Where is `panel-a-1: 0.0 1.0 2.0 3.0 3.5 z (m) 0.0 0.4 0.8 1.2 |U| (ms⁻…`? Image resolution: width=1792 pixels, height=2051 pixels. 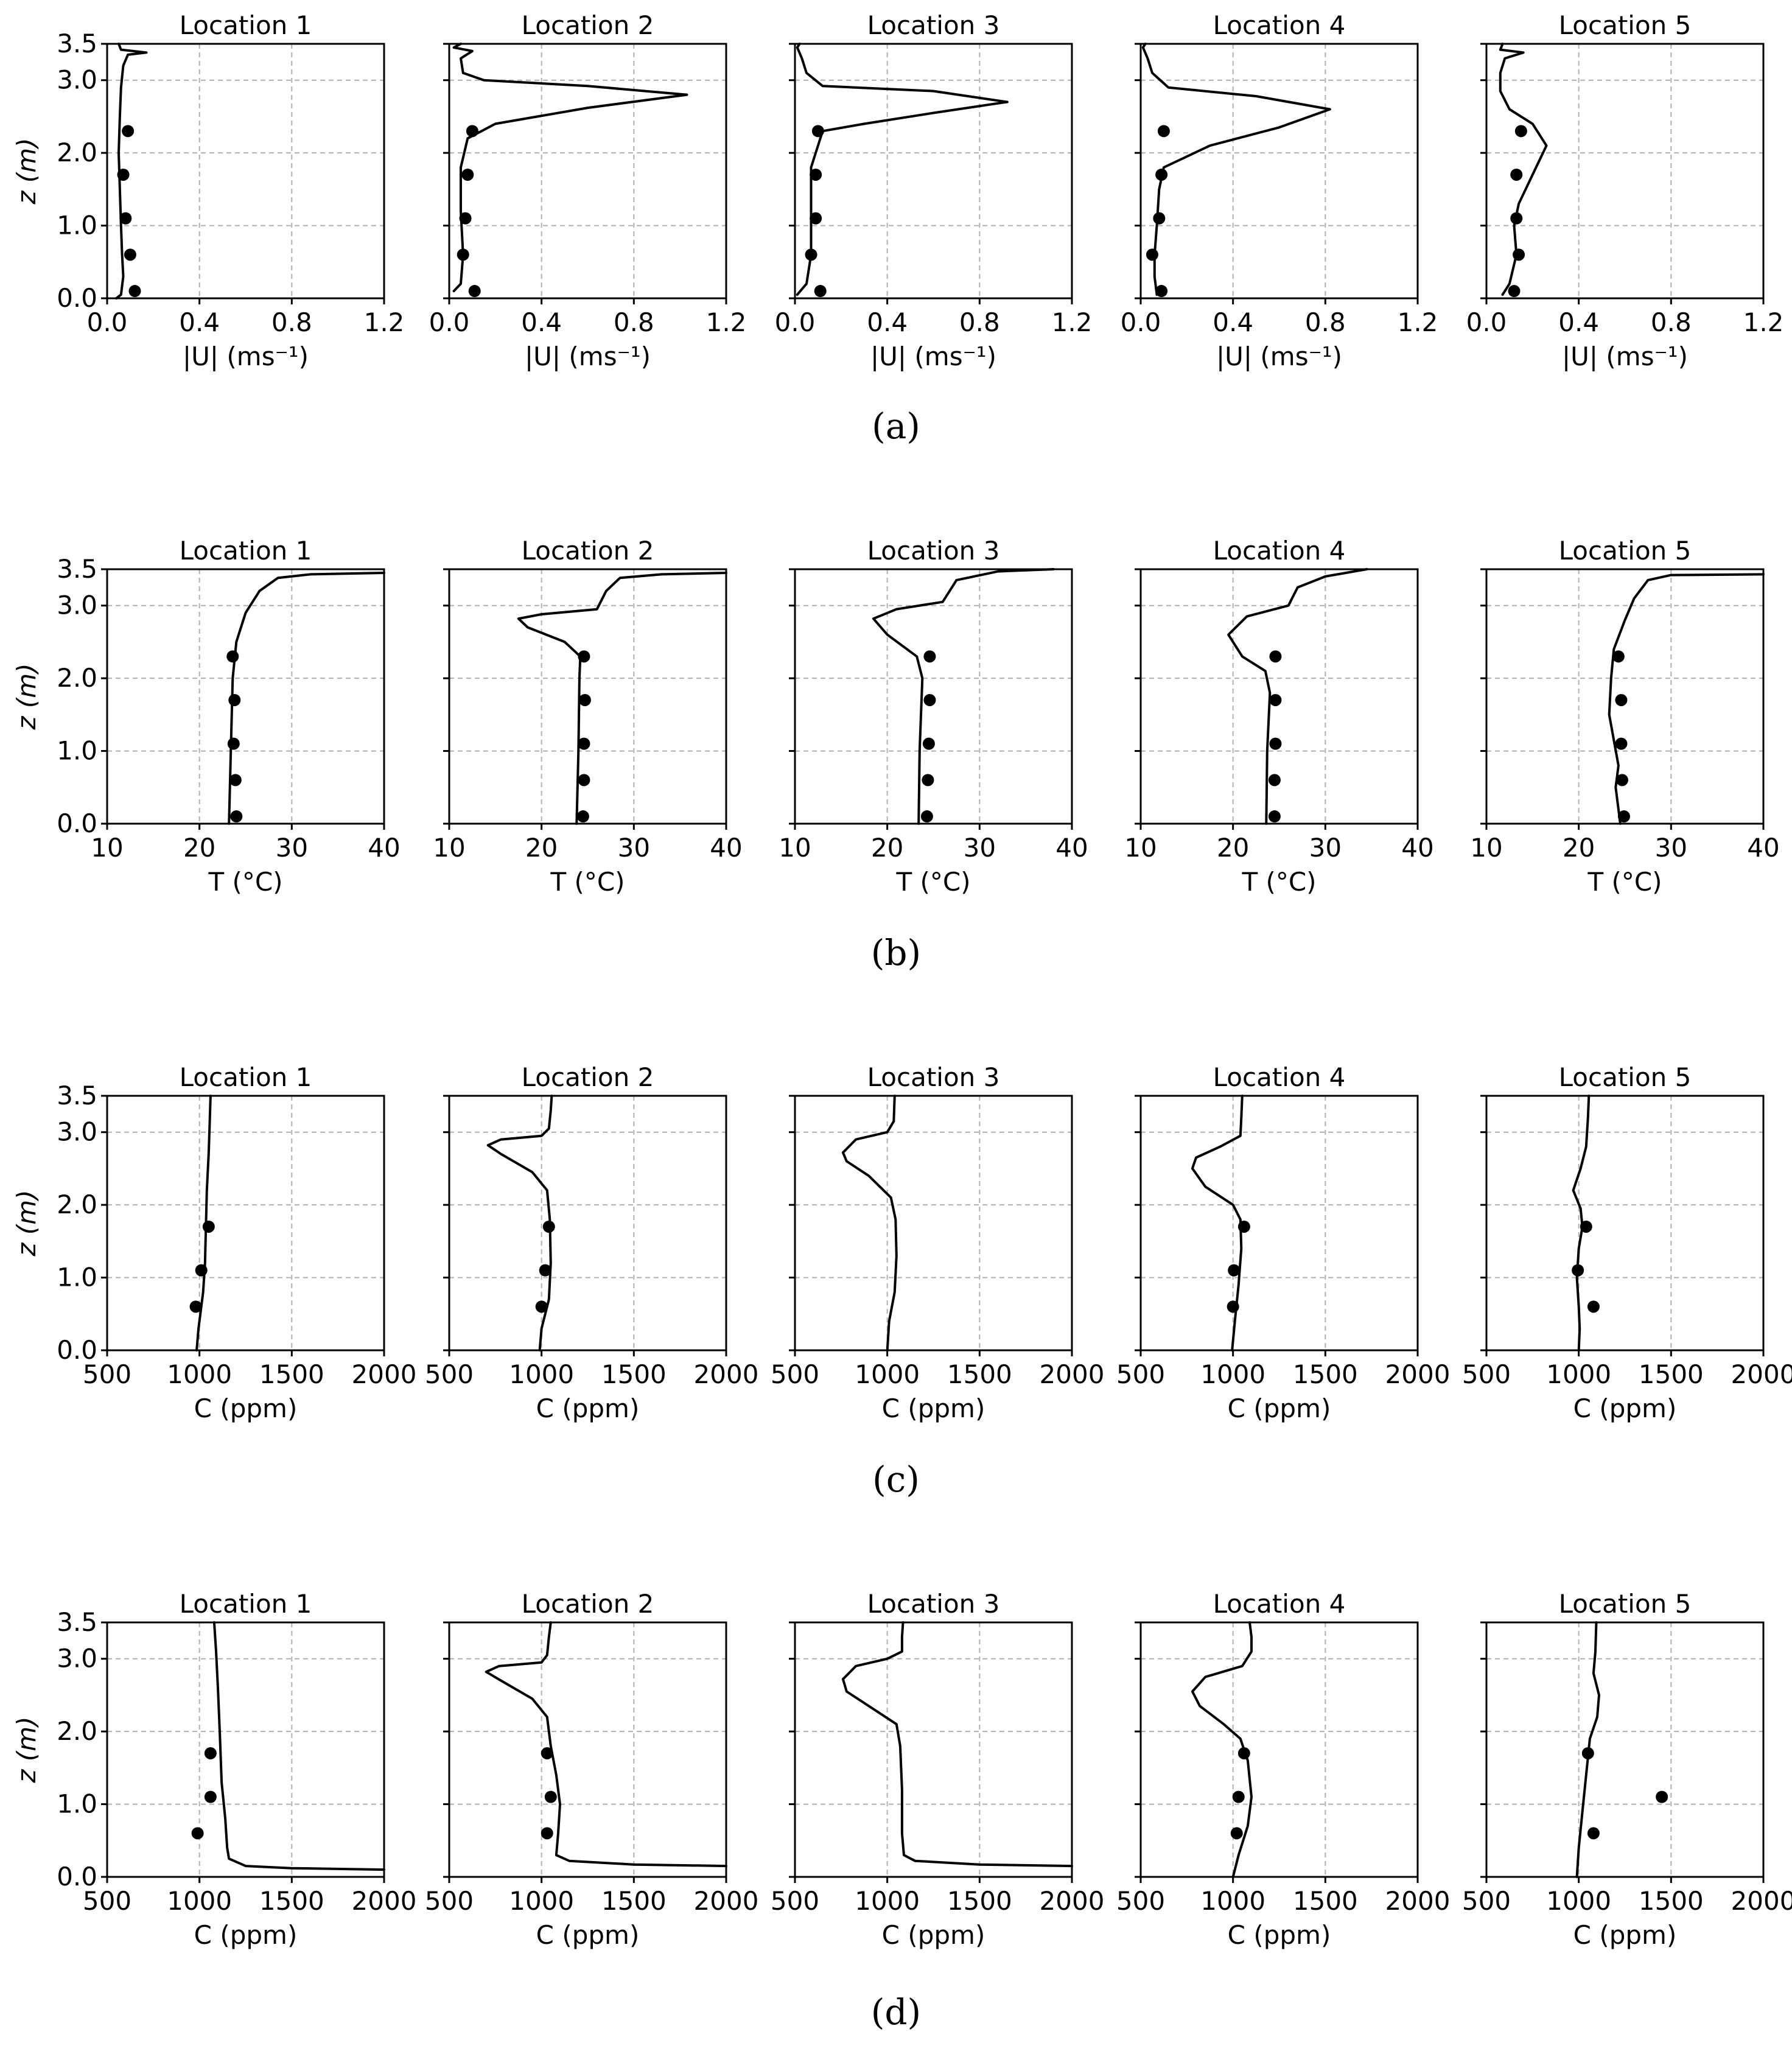 panel-a-1: 0.0 1.0 2.0 3.0 3.5 z (m) 0.0 0.4 0.8 1.2 |U| (ms⁻… is located at coordinates (208, 191).